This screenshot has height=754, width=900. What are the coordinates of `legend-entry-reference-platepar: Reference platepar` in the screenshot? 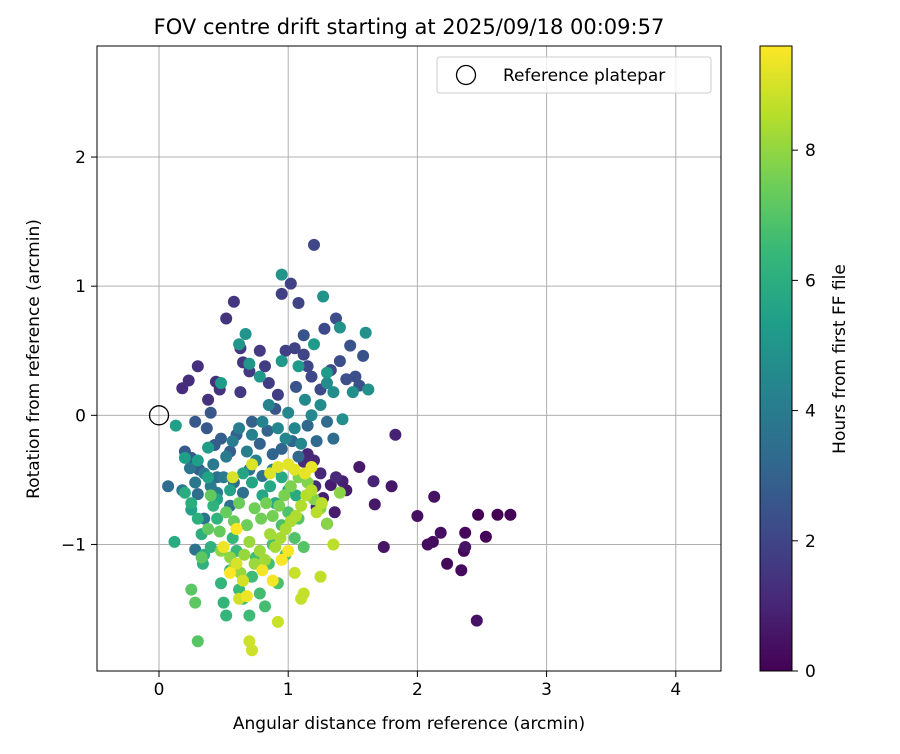 It's located at (584, 76).